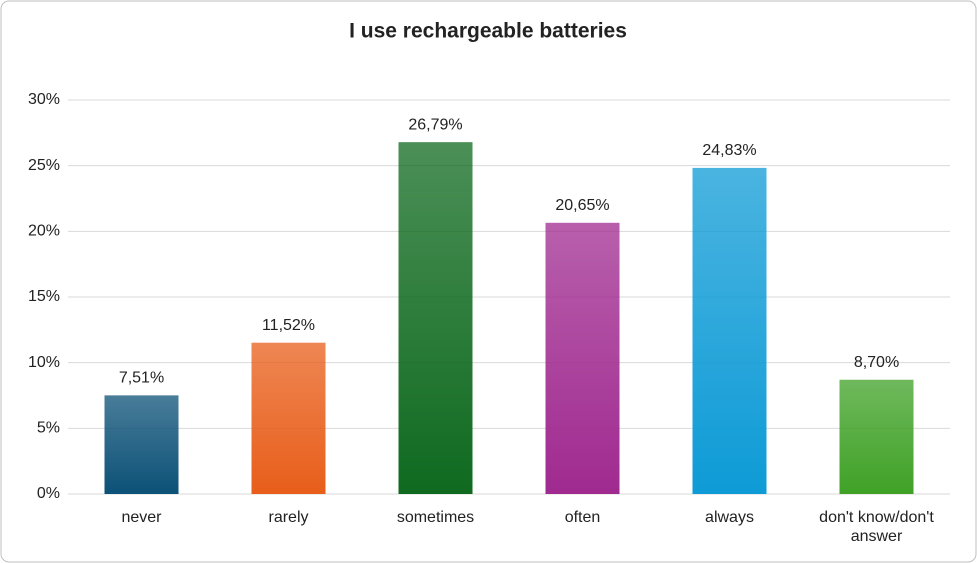 This screenshot has width=977, height=563. What do you see at coordinates (44, 296) in the screenshot?
I see `y-tick-label: 15%` at bounding box center [44, 296].